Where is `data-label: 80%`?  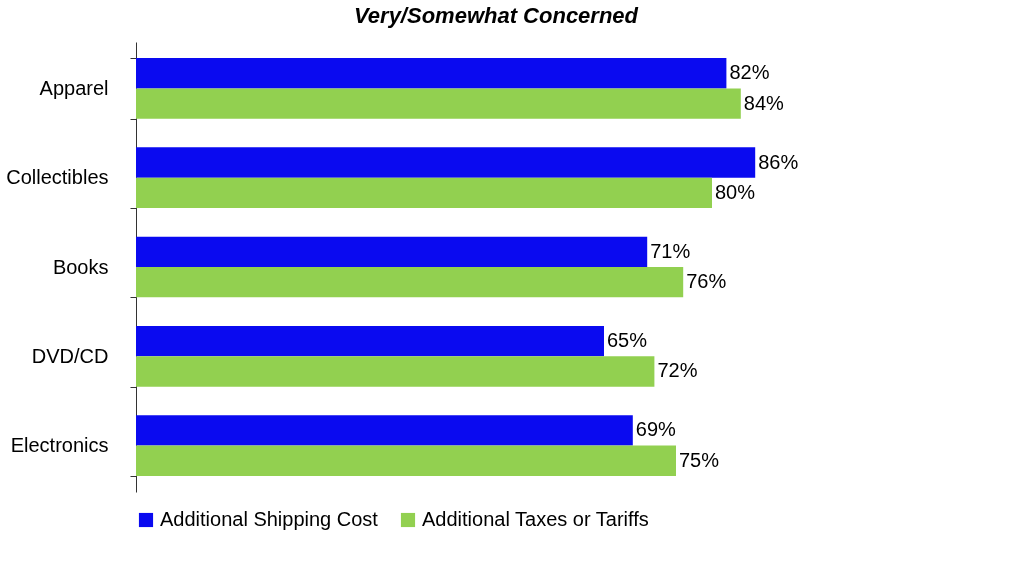 data-label: 80% is located at coordinates (735, 191).